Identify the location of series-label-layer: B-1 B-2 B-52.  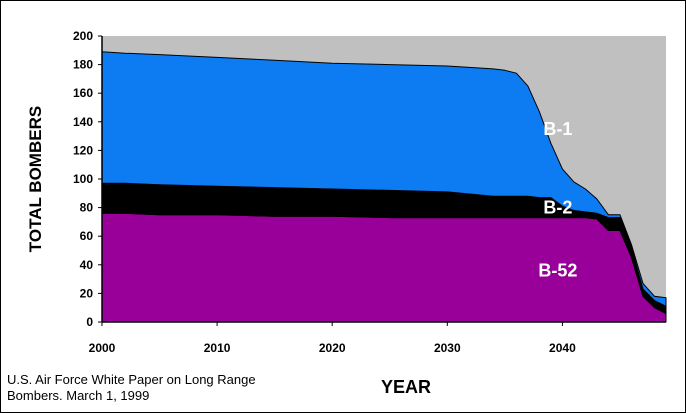
(557, 200).